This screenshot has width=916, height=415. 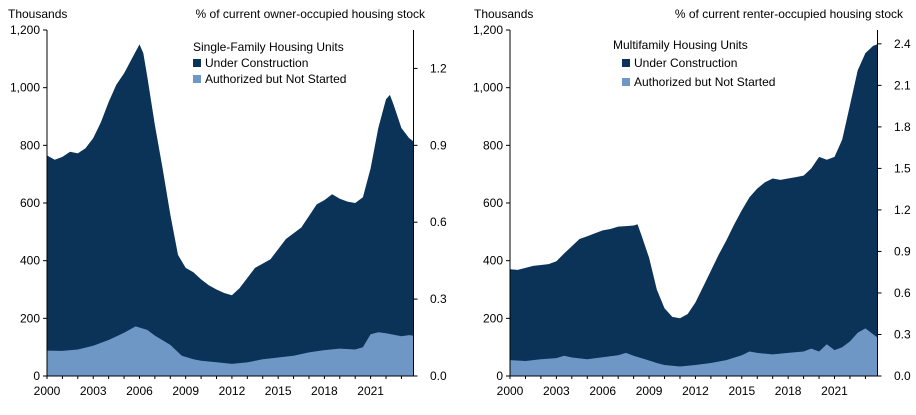 I want to click on legend-title: Single-Family Housing Units, so click(x=268, y=47).